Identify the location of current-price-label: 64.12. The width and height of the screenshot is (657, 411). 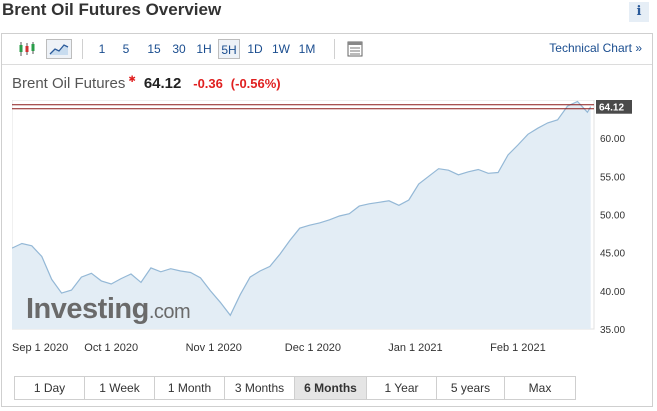
(611, 108).